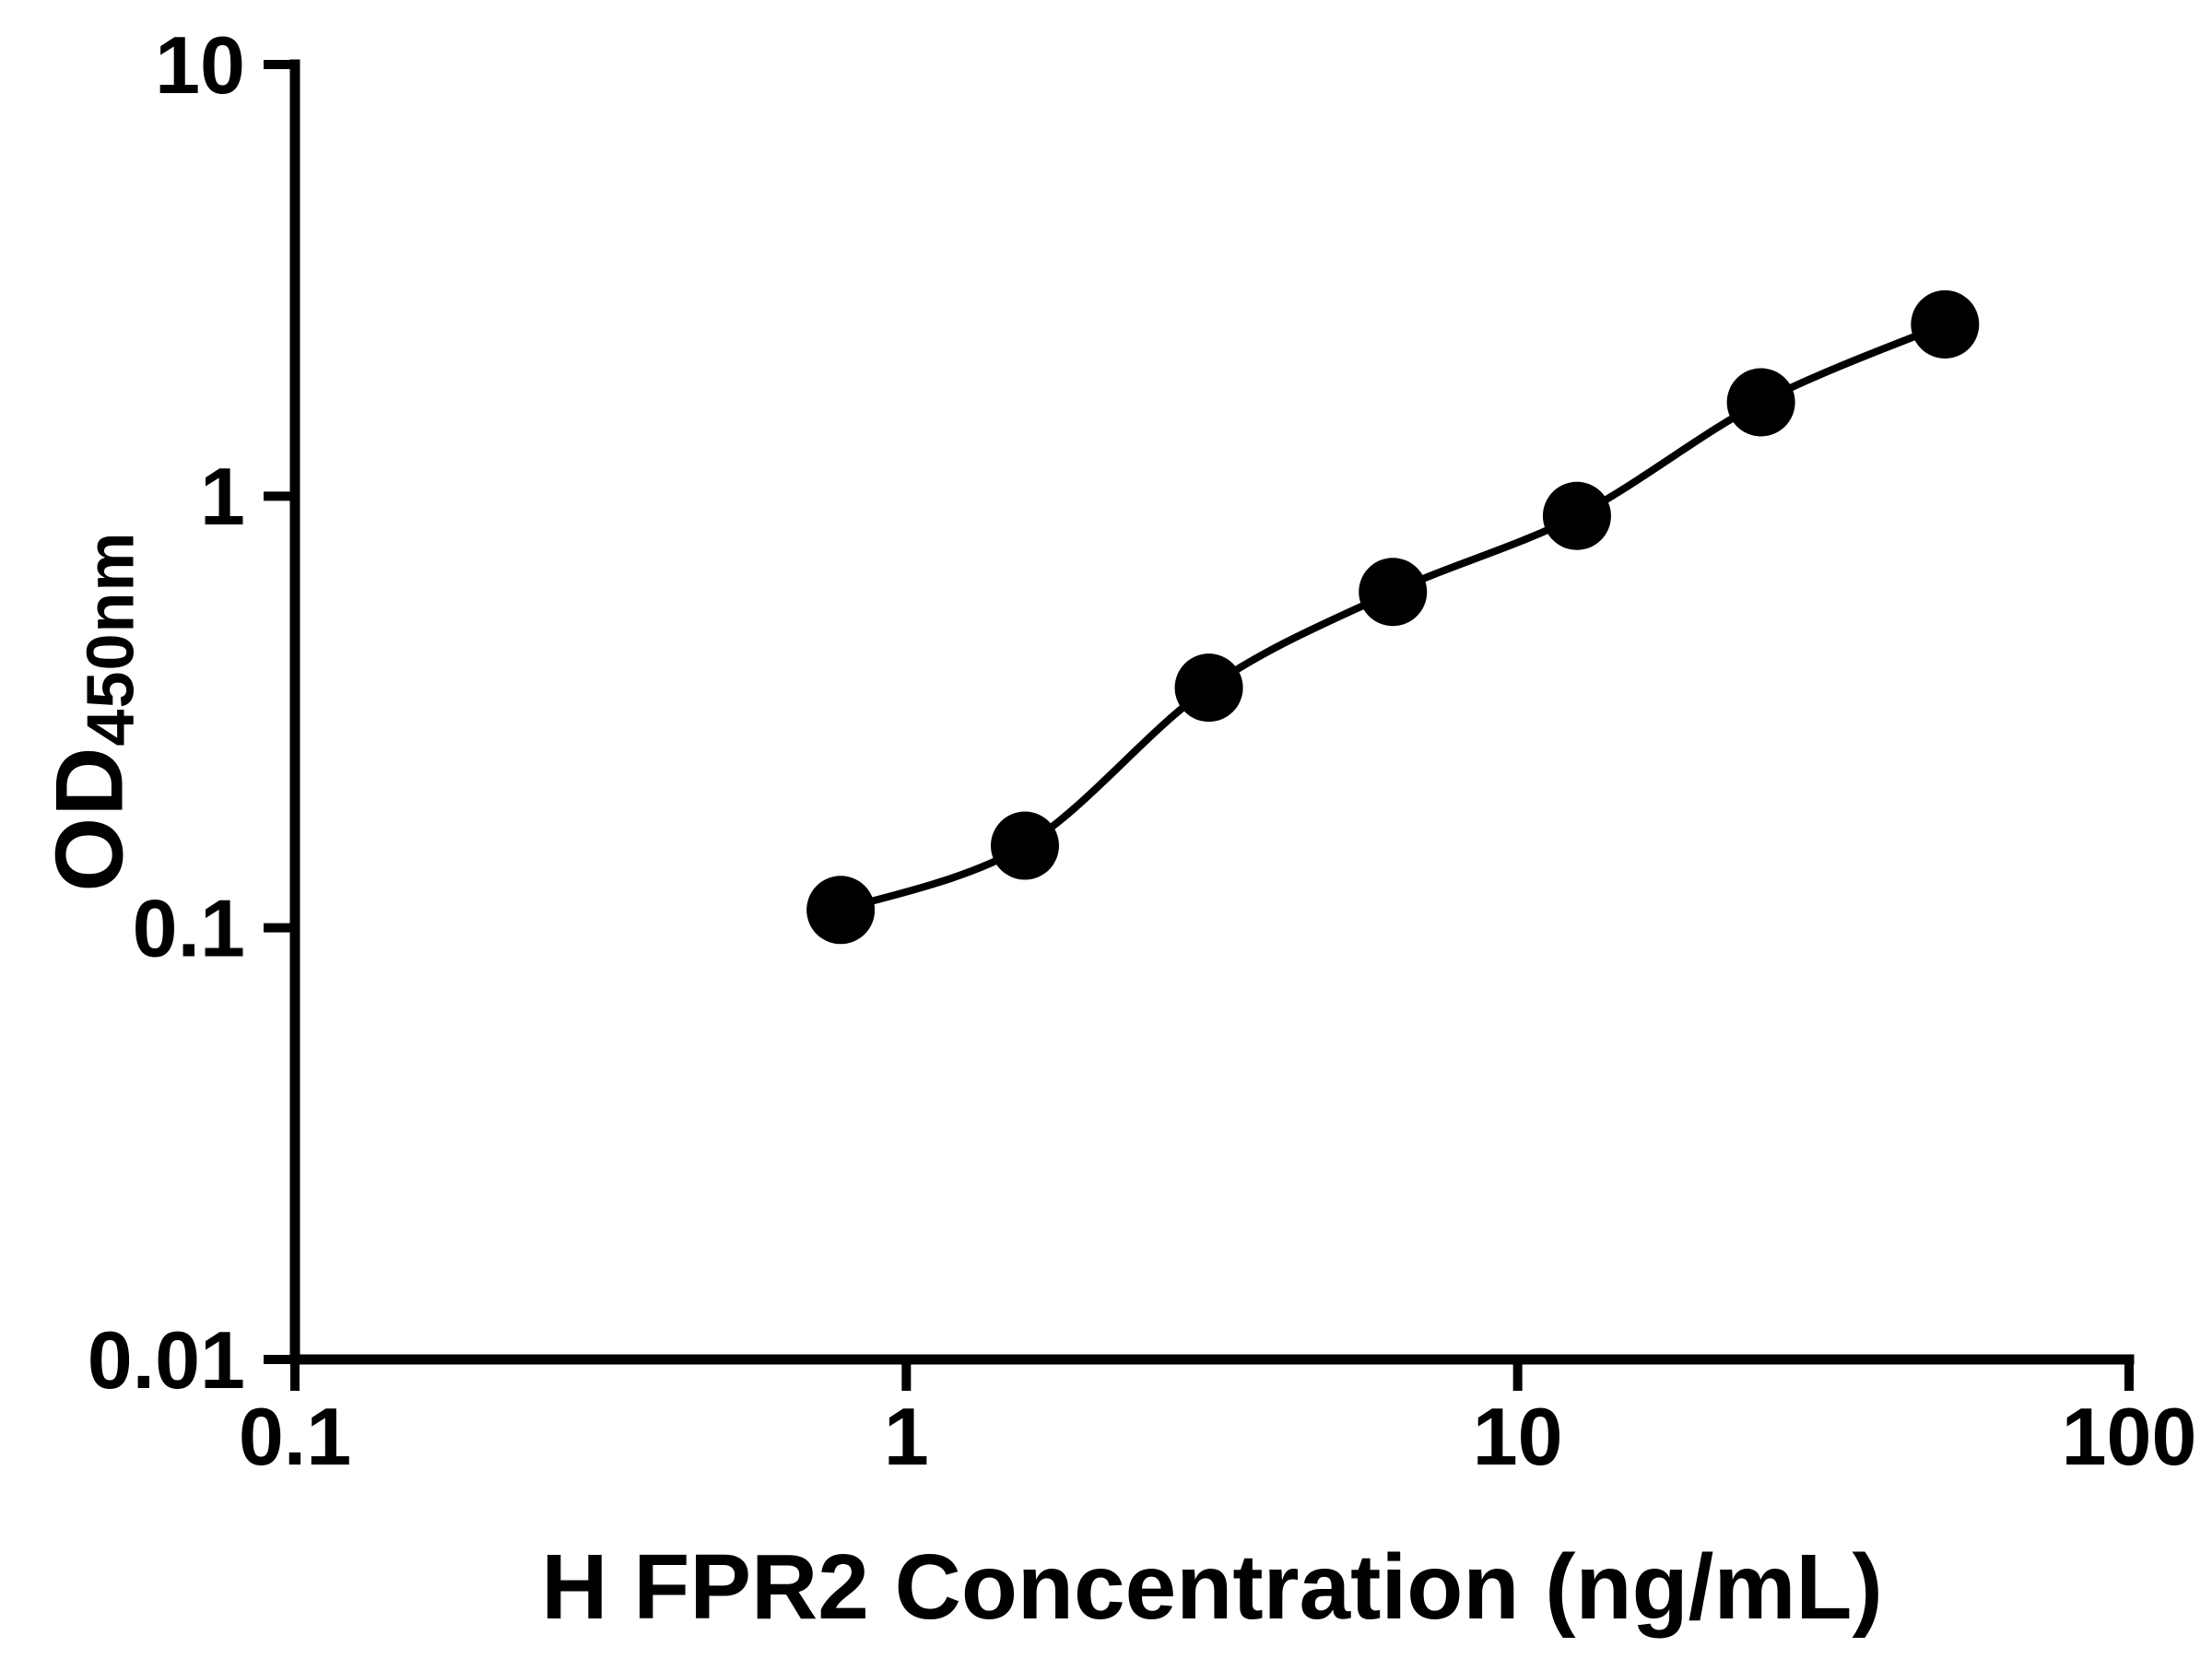 The width and height of the screenshot is (2212, 1659). Describe the element at coordinates (222, 496) in the screenshot. I see `y-axis-tick-label: 1` at that location.